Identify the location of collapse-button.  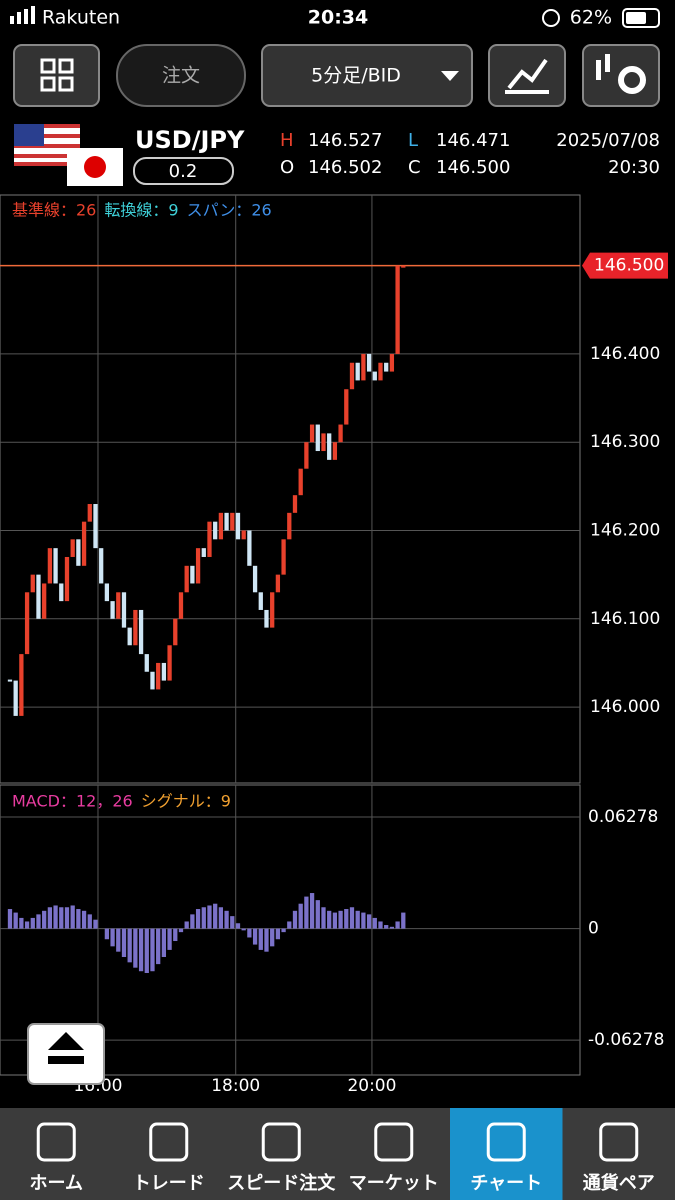
(66, 1054).